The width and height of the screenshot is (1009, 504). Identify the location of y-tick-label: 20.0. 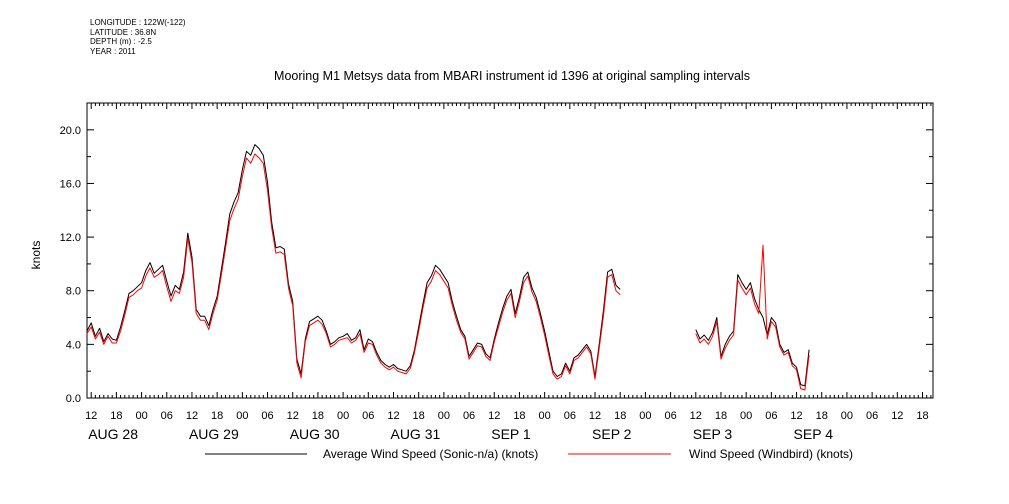
(70, 131).